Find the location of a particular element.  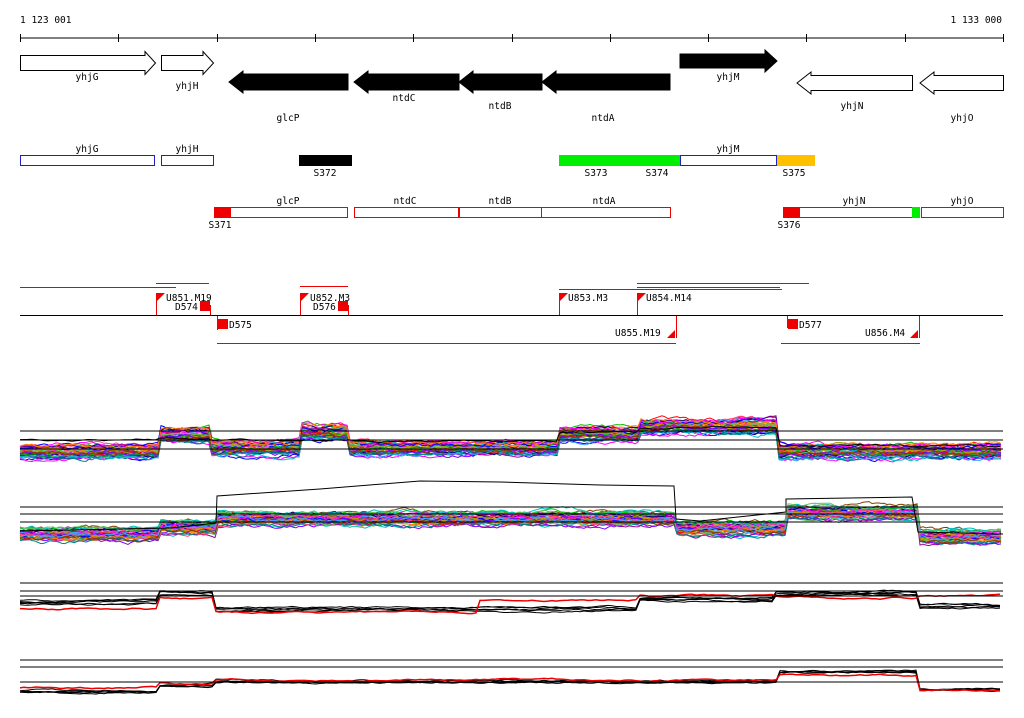

profile-4-red-trace is located at coordinates (510, 682).